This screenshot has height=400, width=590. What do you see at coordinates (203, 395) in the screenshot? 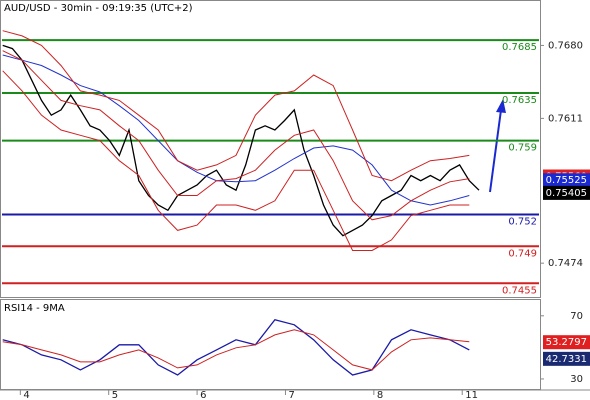
I see `x-tick-label: 6` at bounding box center [203, 395].